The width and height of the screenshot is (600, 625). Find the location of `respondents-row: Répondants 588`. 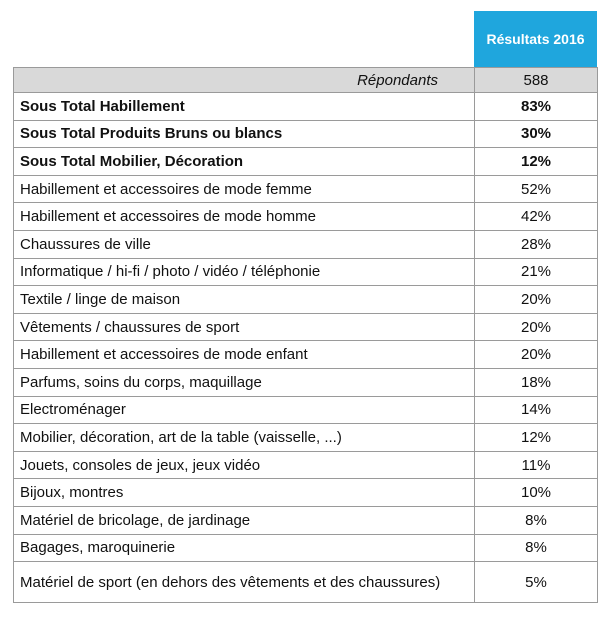

respondents-row: Répondants 588 is located at coordinates (305, 80).